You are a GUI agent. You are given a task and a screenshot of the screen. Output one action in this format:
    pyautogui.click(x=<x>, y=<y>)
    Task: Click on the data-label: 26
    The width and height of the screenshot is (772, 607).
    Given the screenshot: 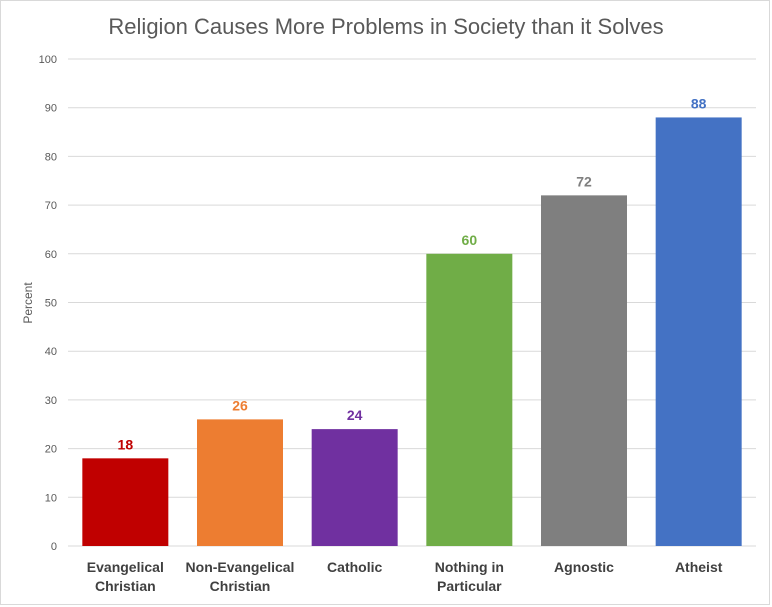 What is the action you would take?
    pyautogui.click(x=240, y=405)
    